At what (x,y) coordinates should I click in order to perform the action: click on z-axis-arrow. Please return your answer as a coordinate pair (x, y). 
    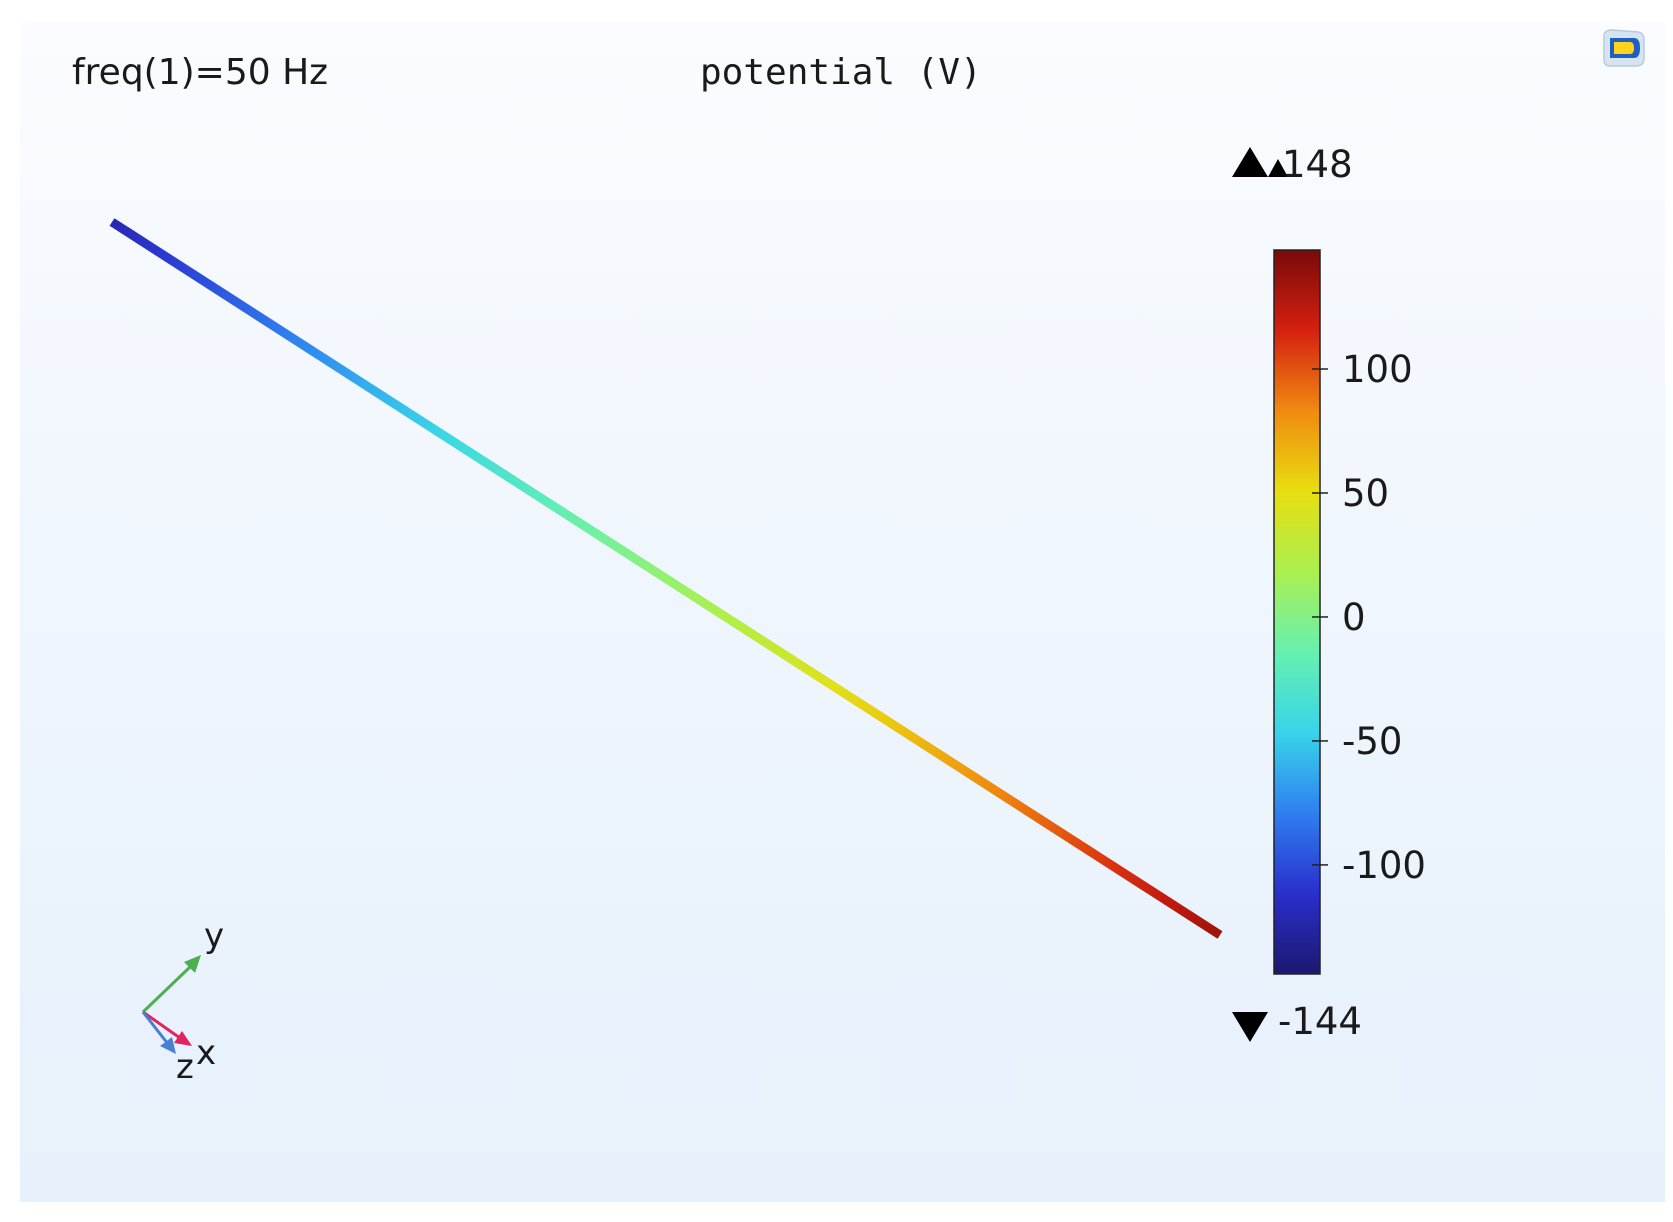
    Looking at the image, I should click on (155, 1028).